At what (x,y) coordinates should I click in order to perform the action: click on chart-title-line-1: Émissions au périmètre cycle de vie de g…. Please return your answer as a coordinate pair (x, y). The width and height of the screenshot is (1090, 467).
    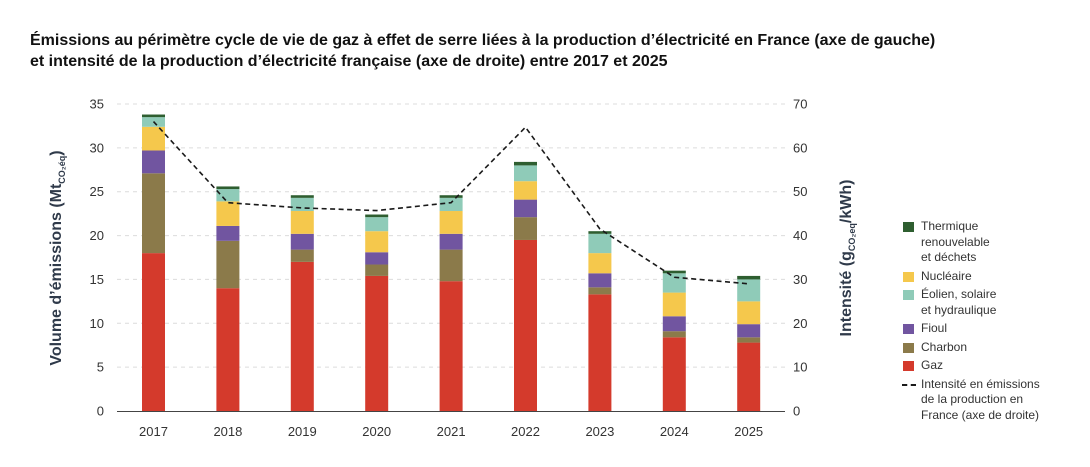
    Looking at the image, I should click on (483, 40).